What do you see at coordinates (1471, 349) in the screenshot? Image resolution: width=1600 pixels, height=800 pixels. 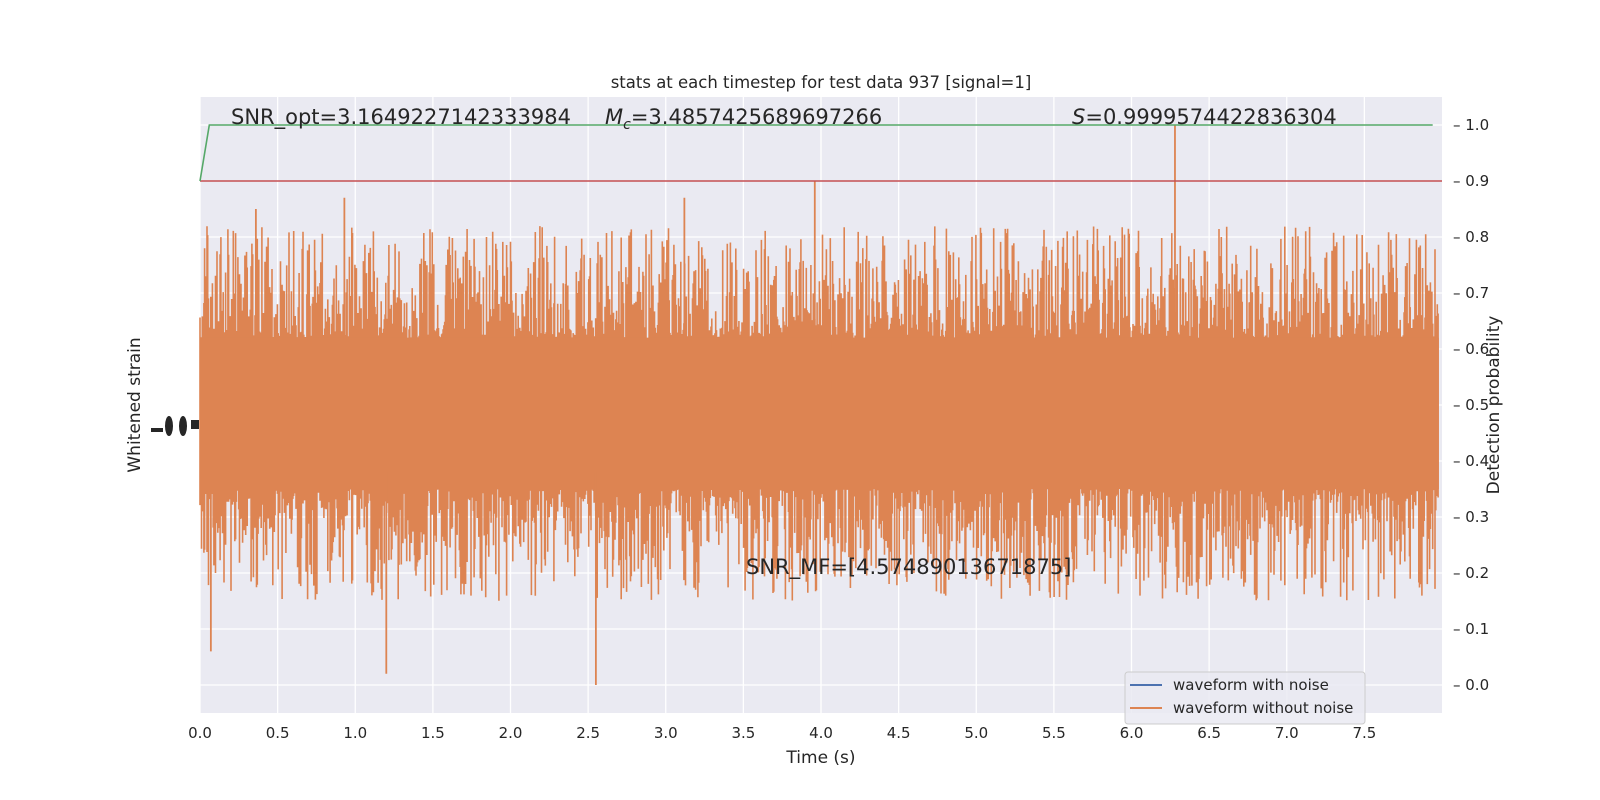 I see `y-tick-label: – 0.6` at bounding box center [1471, 349].